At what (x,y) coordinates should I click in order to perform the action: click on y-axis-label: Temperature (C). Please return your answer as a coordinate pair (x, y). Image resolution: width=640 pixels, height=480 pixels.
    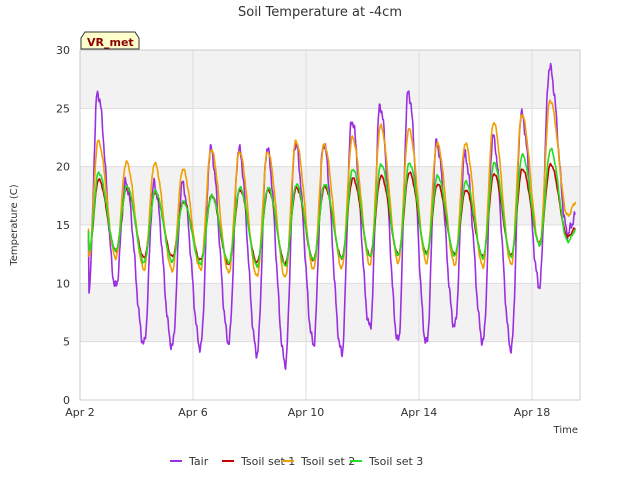
    Looking at the image, I should click on (14, 225).